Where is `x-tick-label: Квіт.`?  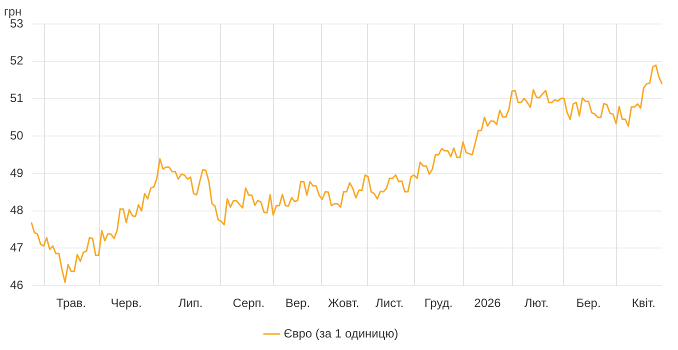 x-tick-label: Квіт. is located at coordinates (644, 303).